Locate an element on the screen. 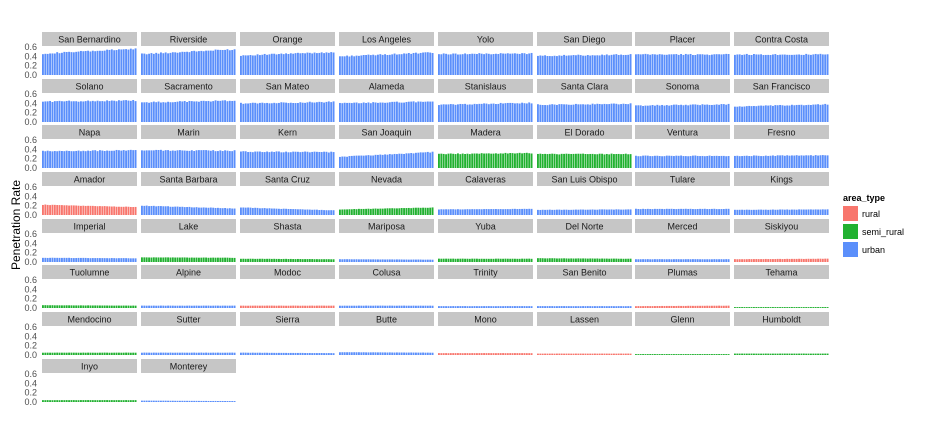  facet-strip-label: Del Norte is located at coordinates (584, 227).